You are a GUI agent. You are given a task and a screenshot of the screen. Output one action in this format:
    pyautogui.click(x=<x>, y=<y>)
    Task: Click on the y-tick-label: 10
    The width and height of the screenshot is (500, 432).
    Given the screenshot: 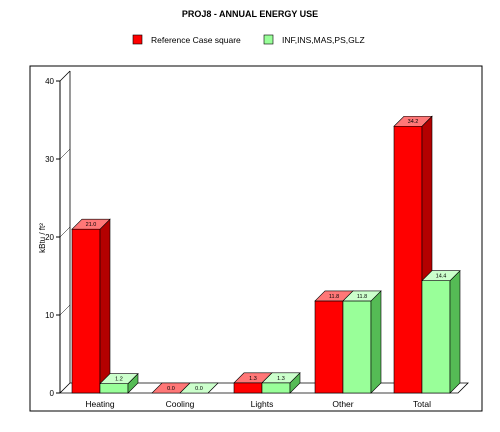 What is the action you would take?
    pyautogui.click(x=49, y=315)
    